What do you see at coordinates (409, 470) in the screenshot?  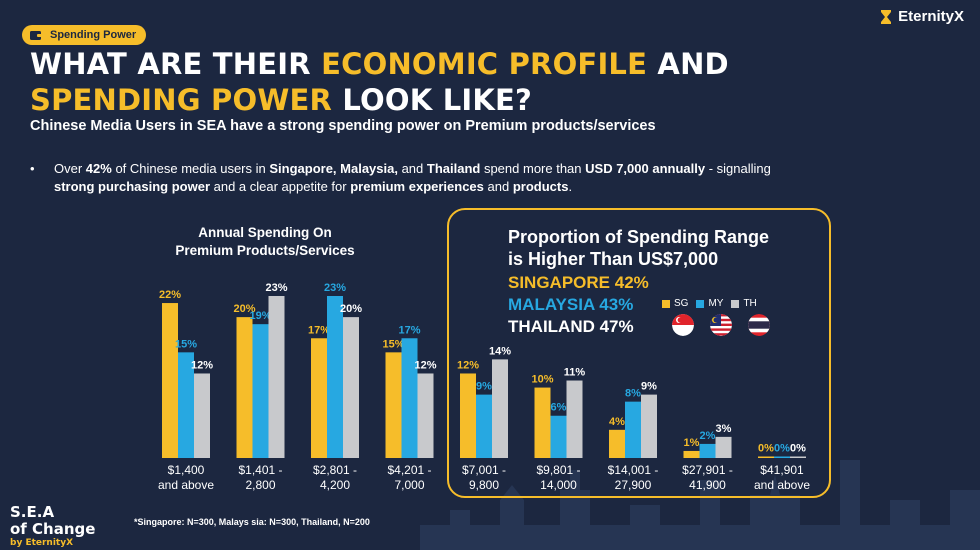 I see `x-tick-label-3: $4,201 -` at bounding box center [409, 470].